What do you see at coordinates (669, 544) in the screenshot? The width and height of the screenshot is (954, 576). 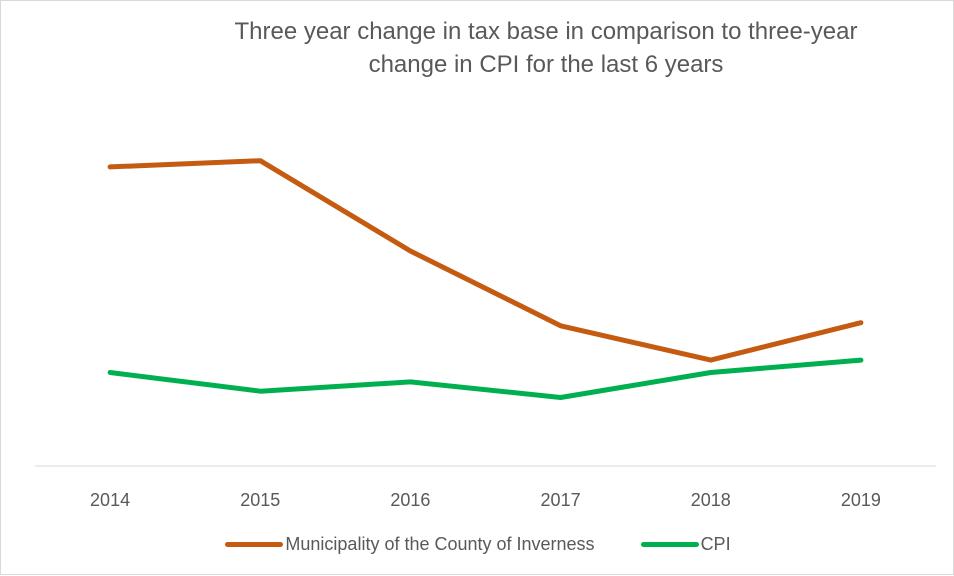 I see `legend-swatch-cpi` at bounding box center [669, 544].